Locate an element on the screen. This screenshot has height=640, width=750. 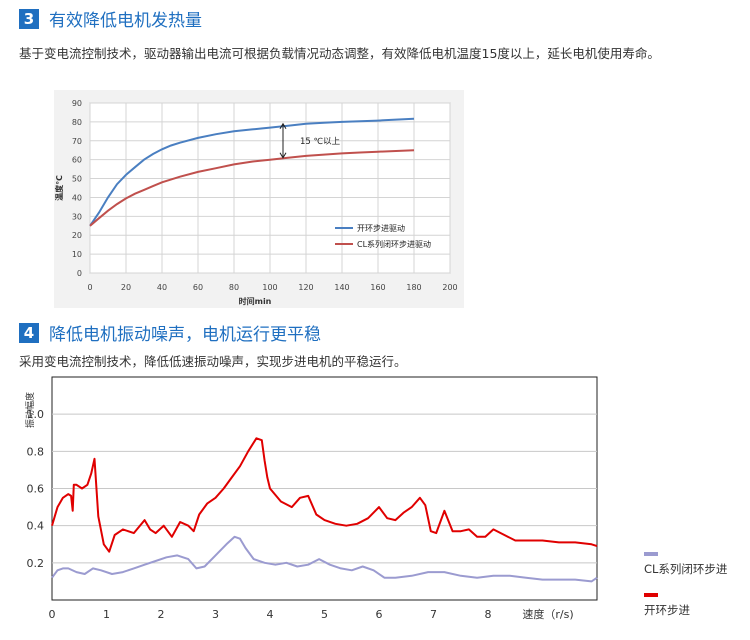
y-tick-label: 60 is located at coordinates (77, 160).